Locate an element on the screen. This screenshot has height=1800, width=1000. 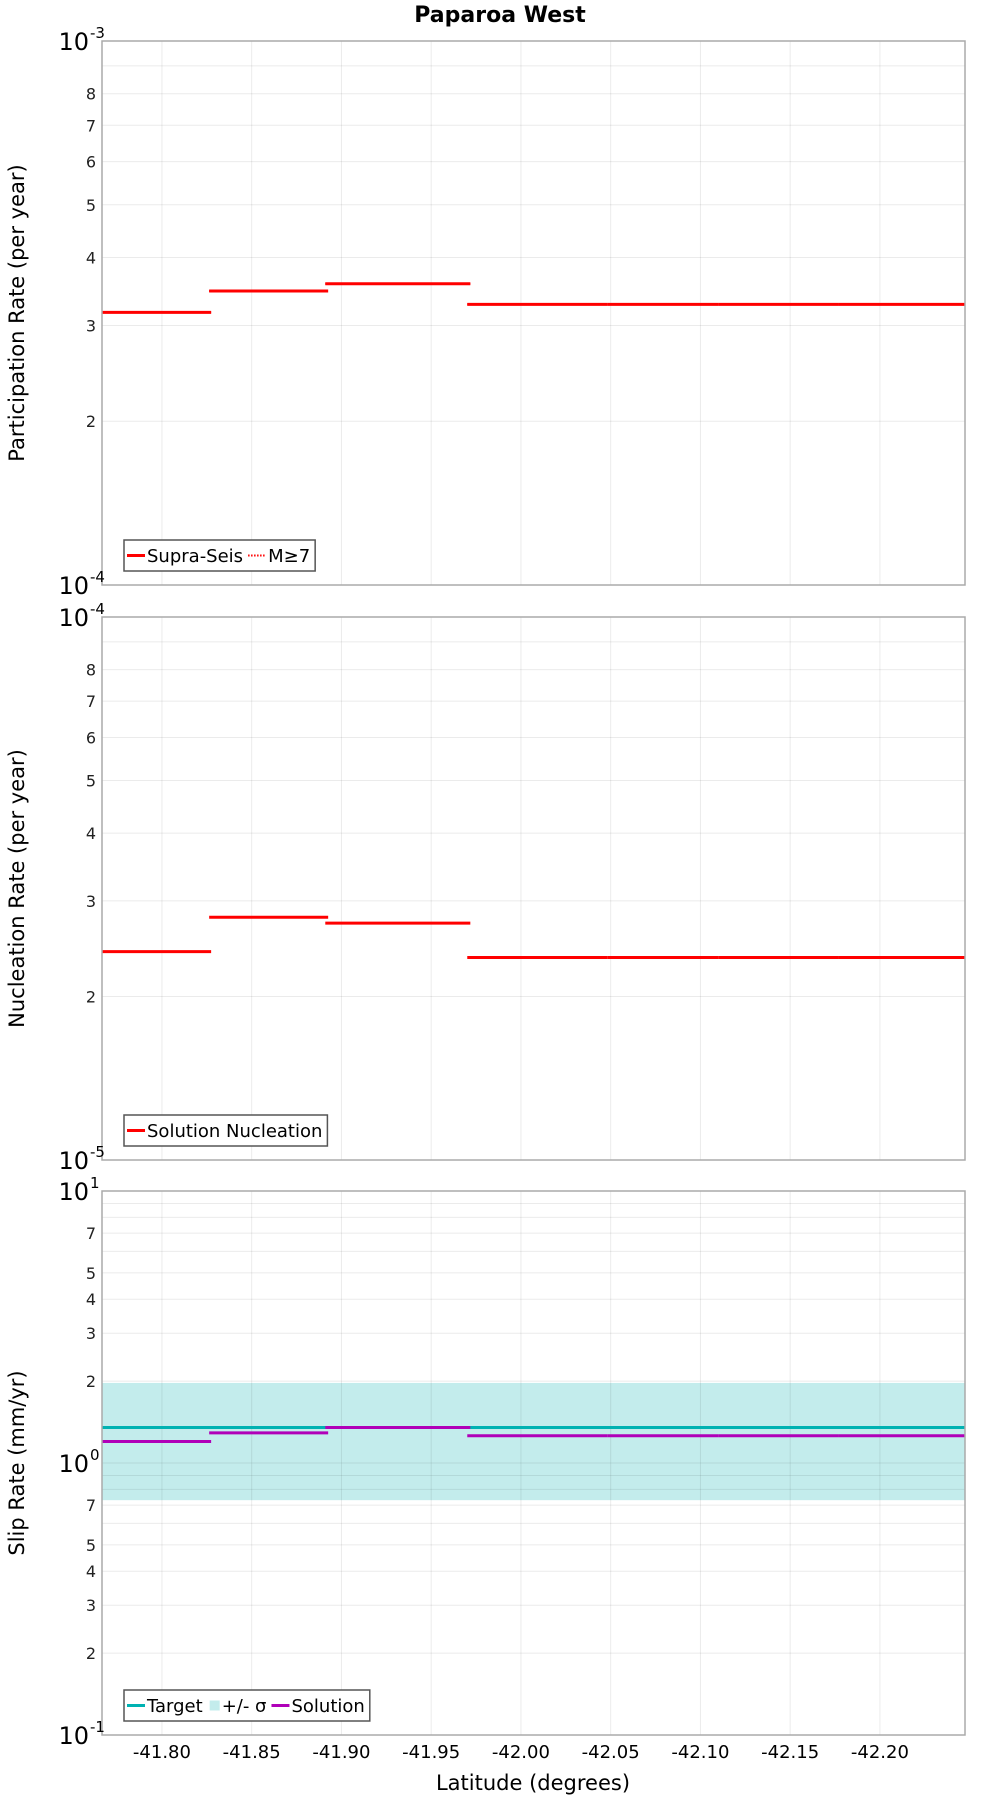
x-axis-label: Latitude (degrees) is located at coordinates (533, 1783).